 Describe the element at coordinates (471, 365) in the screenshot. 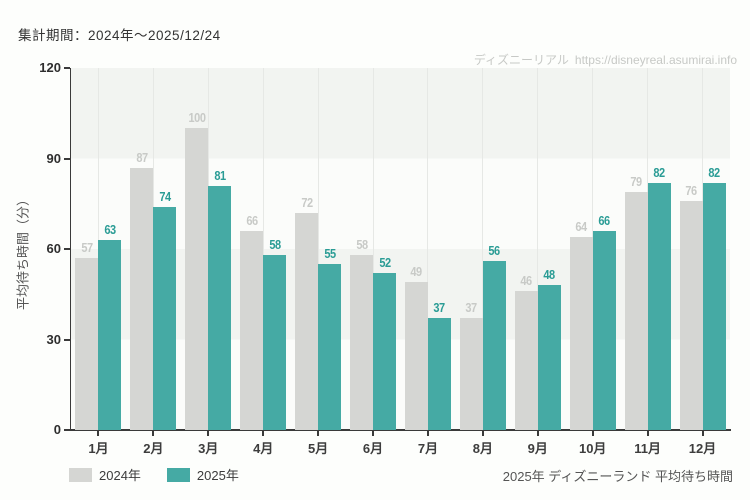

I see `bar-2024年-8月: 37` at that location.